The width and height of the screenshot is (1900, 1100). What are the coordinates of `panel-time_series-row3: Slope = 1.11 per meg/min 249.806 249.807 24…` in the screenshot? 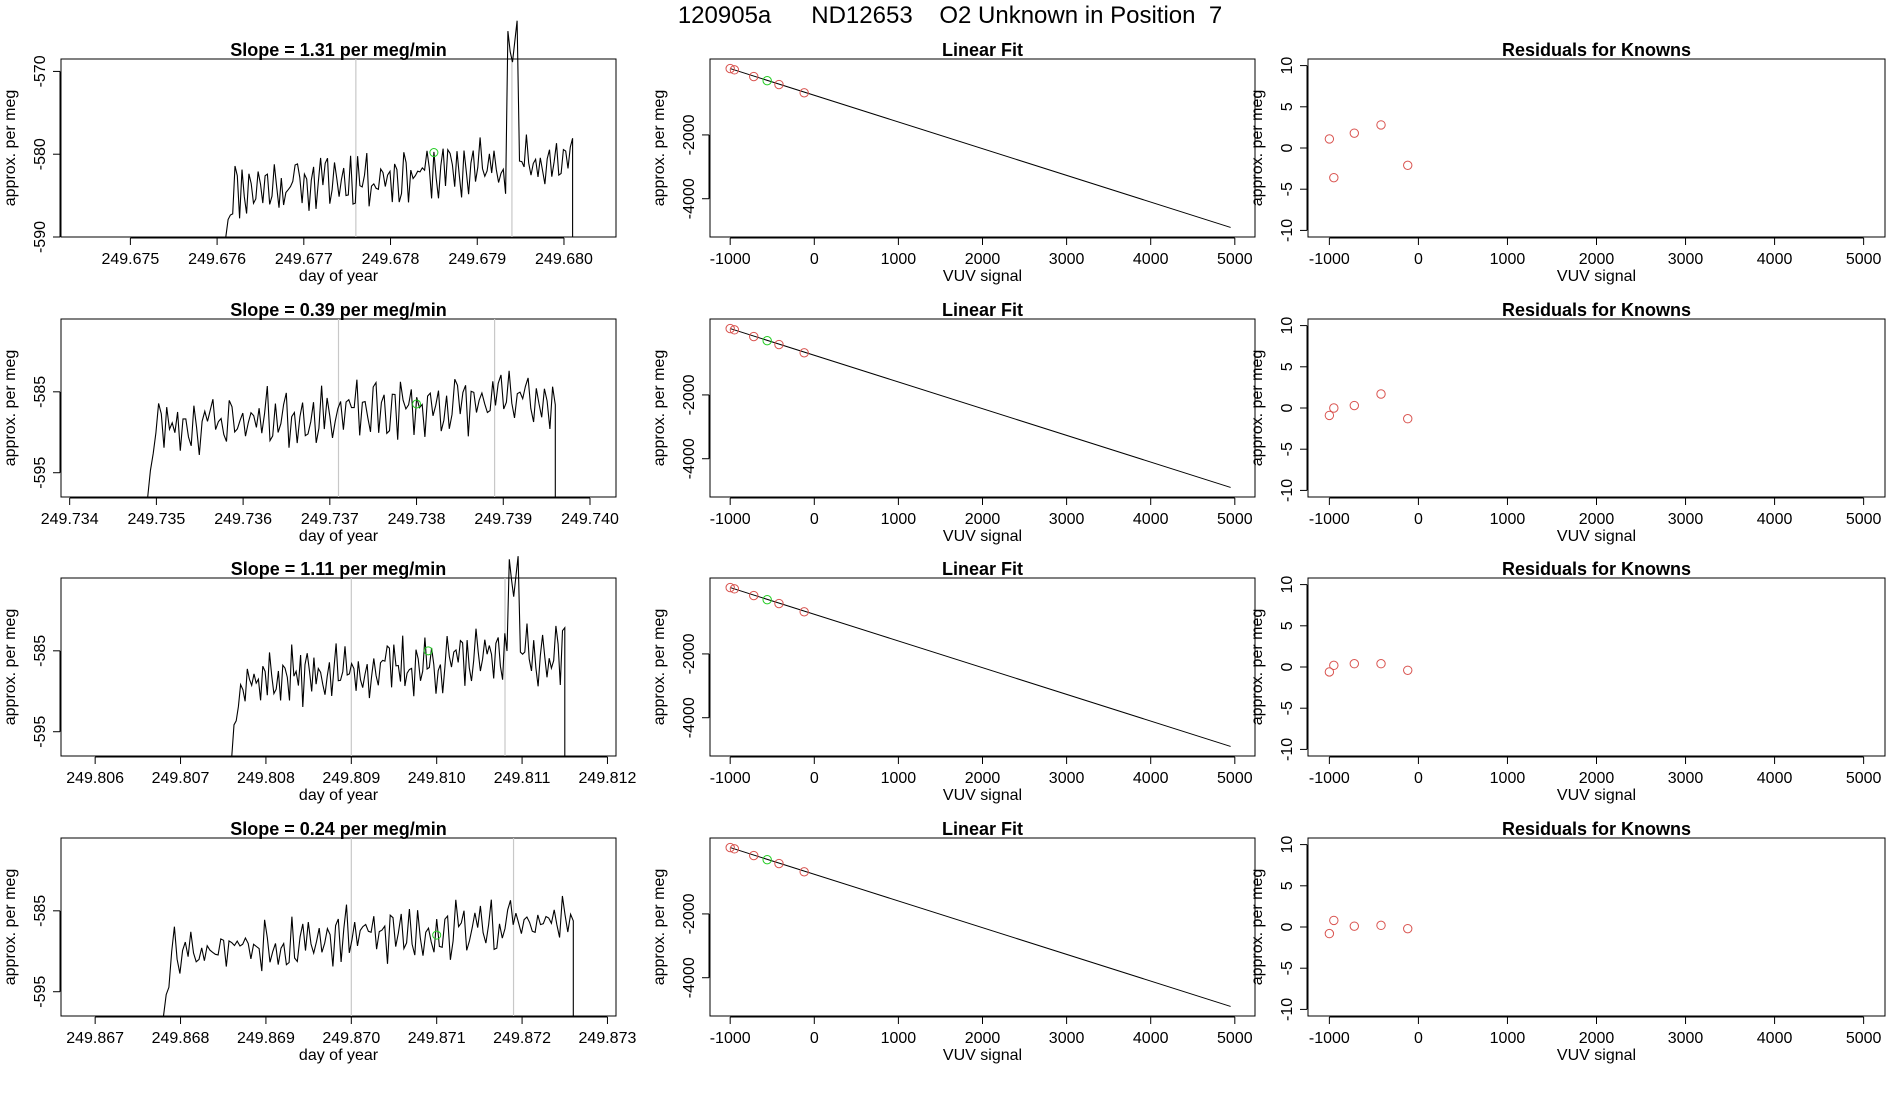 It's located at (319, 680).